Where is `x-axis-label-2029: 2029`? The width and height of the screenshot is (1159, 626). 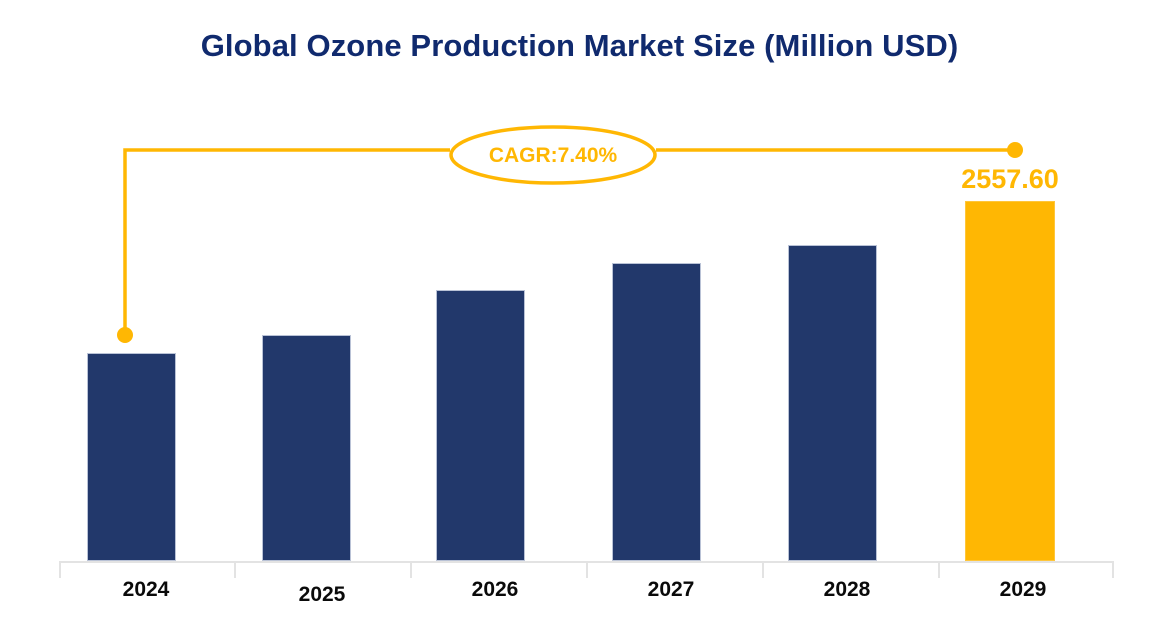
x-axis-label-2029: 2029 is located at coordinates (1023, 589).